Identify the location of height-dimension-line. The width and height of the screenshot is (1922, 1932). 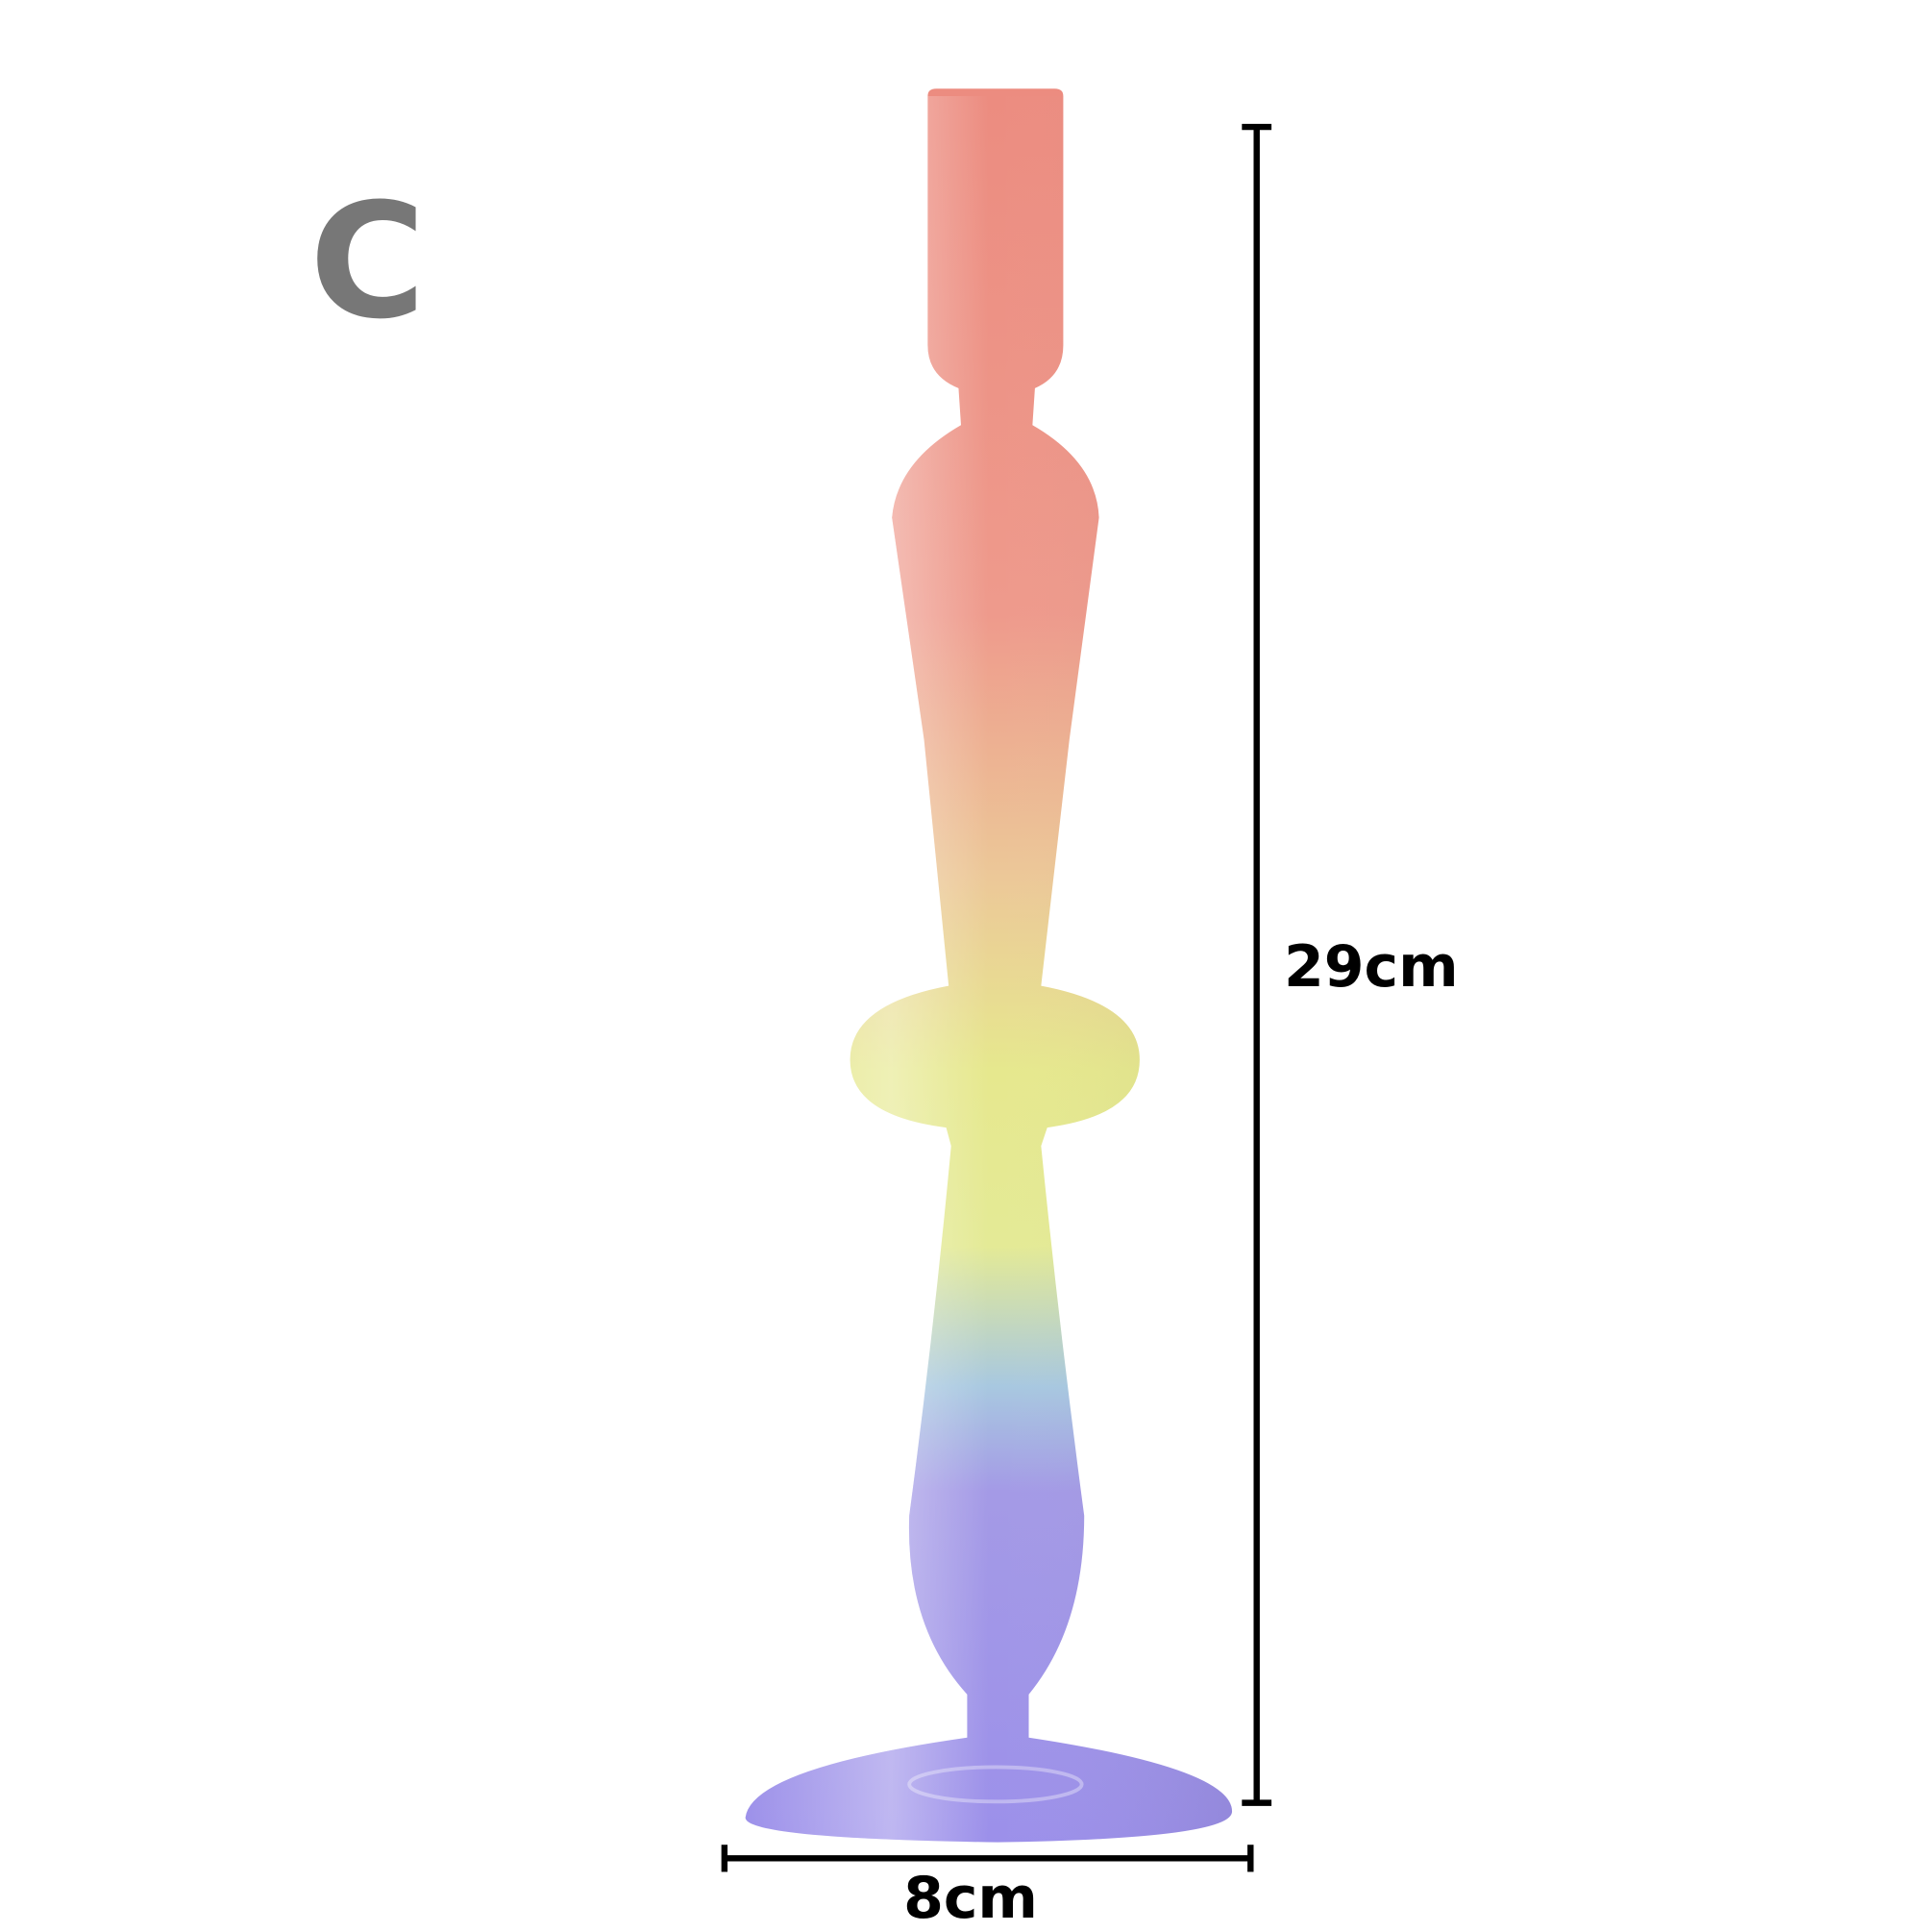
(1257, 964).